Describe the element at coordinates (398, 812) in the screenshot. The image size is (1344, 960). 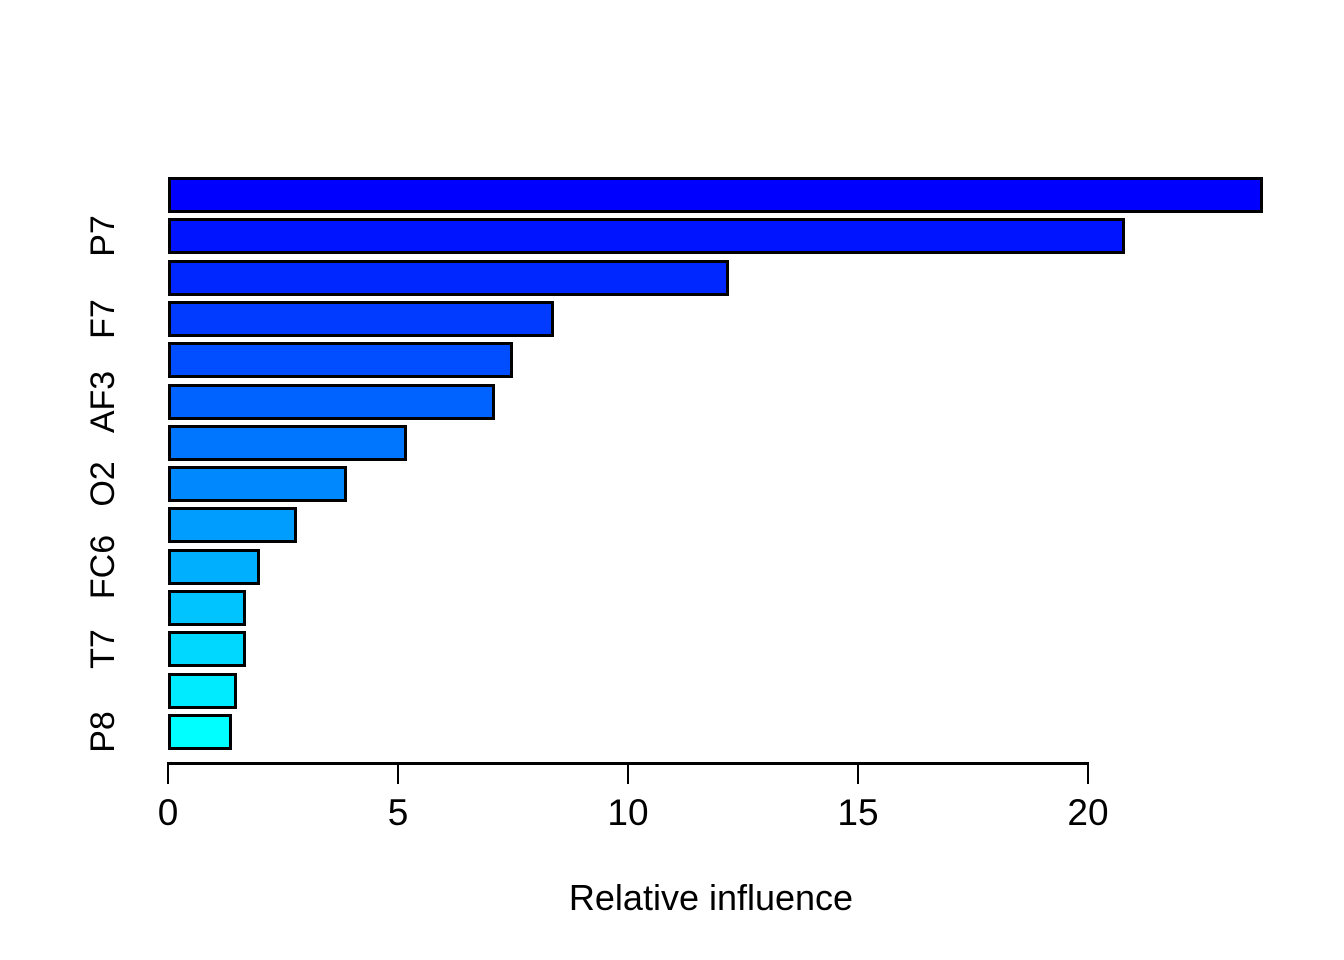
I see `x-tick-label-5: 5` at that location.